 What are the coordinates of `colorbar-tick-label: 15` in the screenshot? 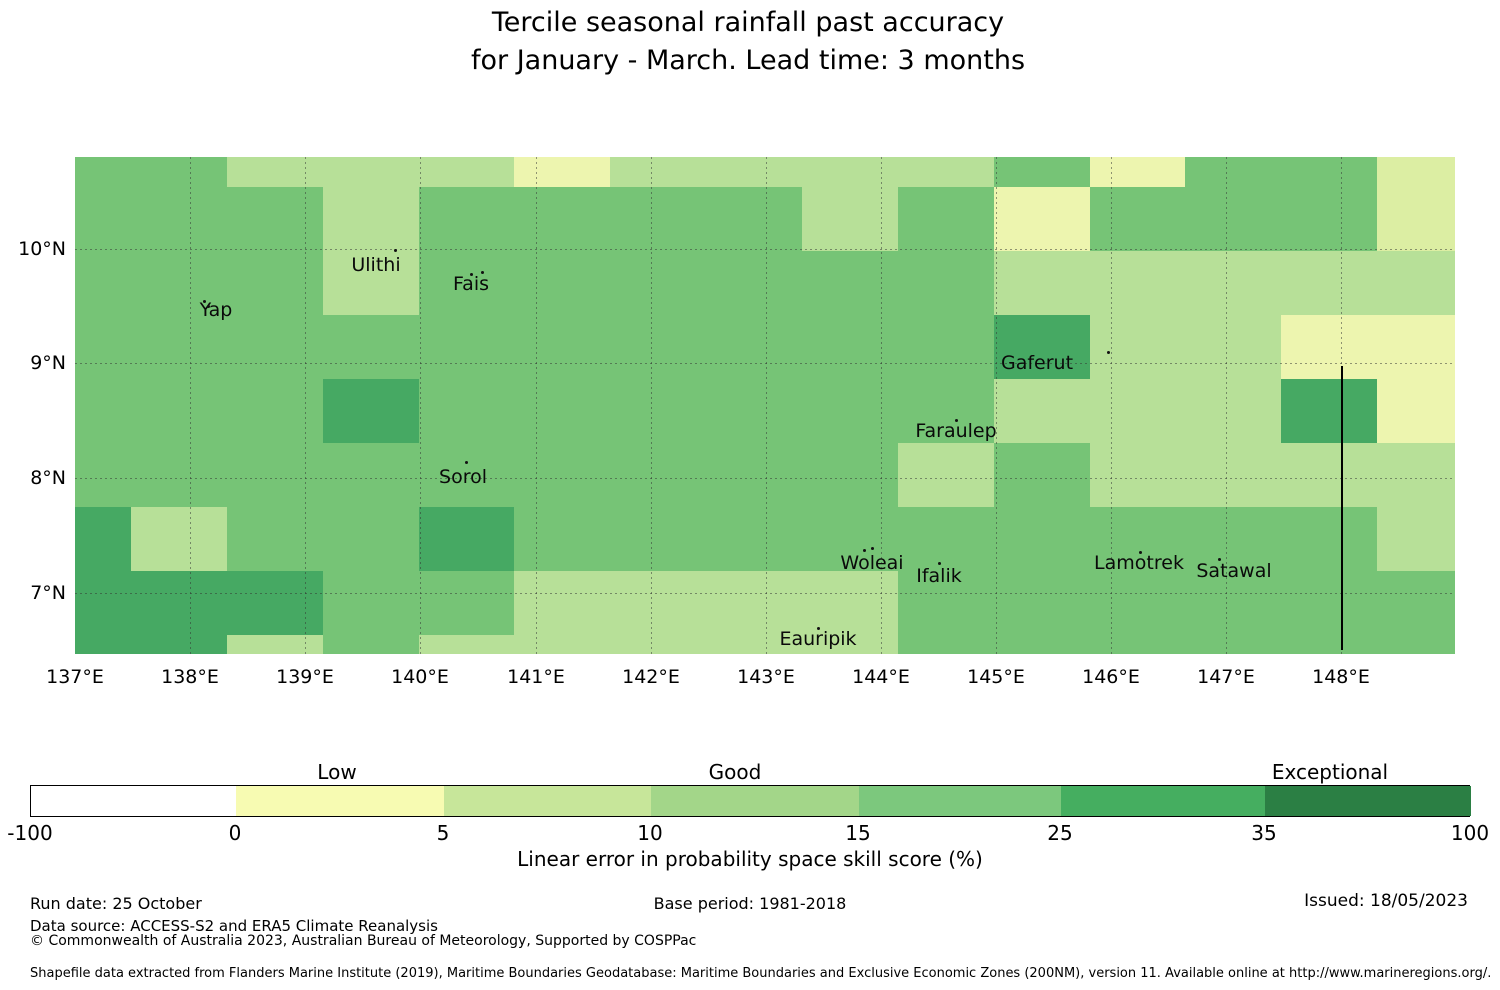 It's located at (858, 833).